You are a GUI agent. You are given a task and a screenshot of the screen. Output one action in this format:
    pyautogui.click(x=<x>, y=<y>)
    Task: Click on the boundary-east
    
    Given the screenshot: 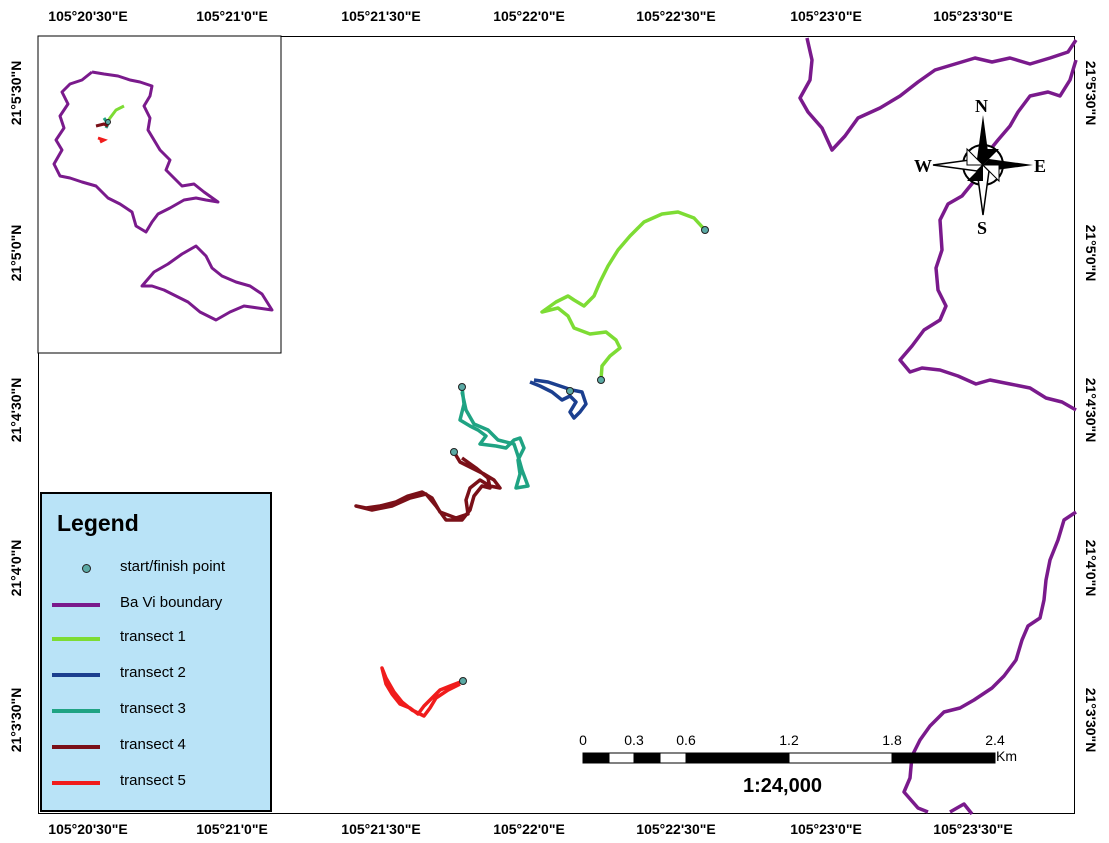 What is the action you would take?
    pyautogui.click(x=988, y=235)
    